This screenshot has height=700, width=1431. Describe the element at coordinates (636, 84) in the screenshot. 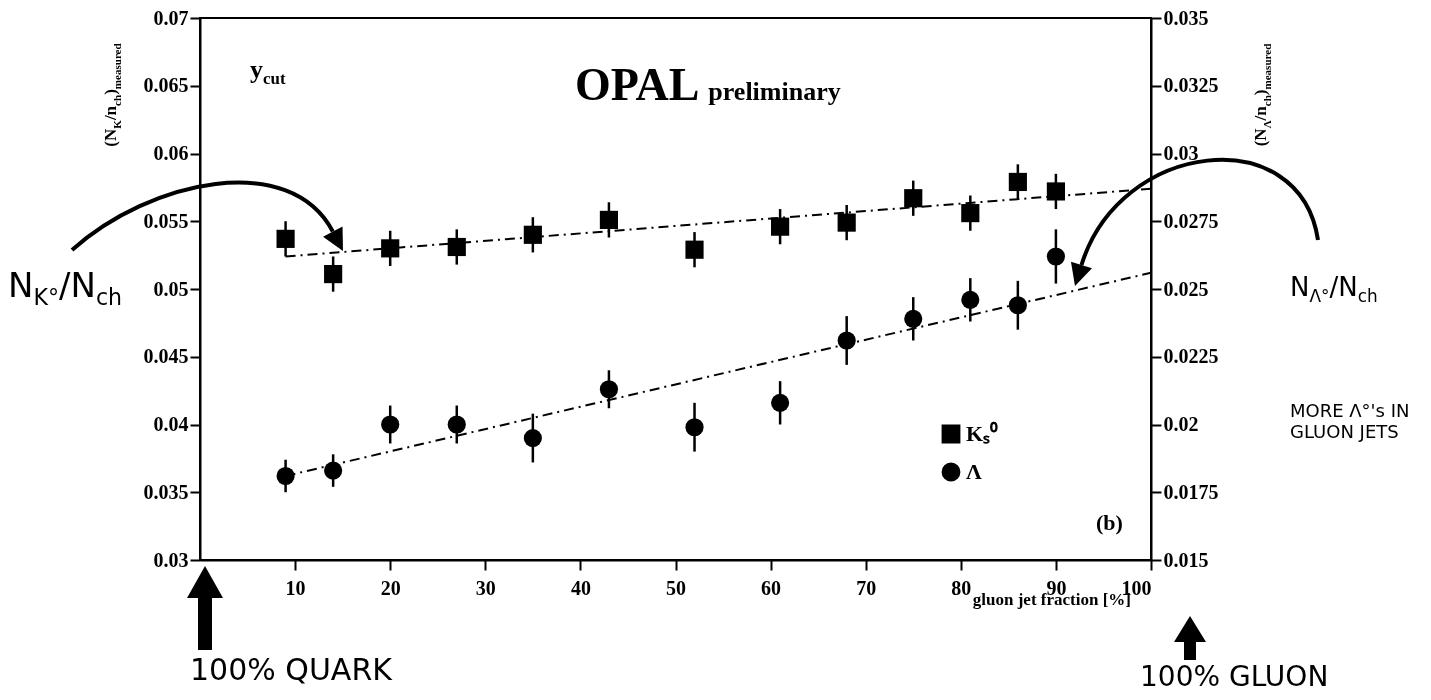

I see `text: OPAL` at that location.